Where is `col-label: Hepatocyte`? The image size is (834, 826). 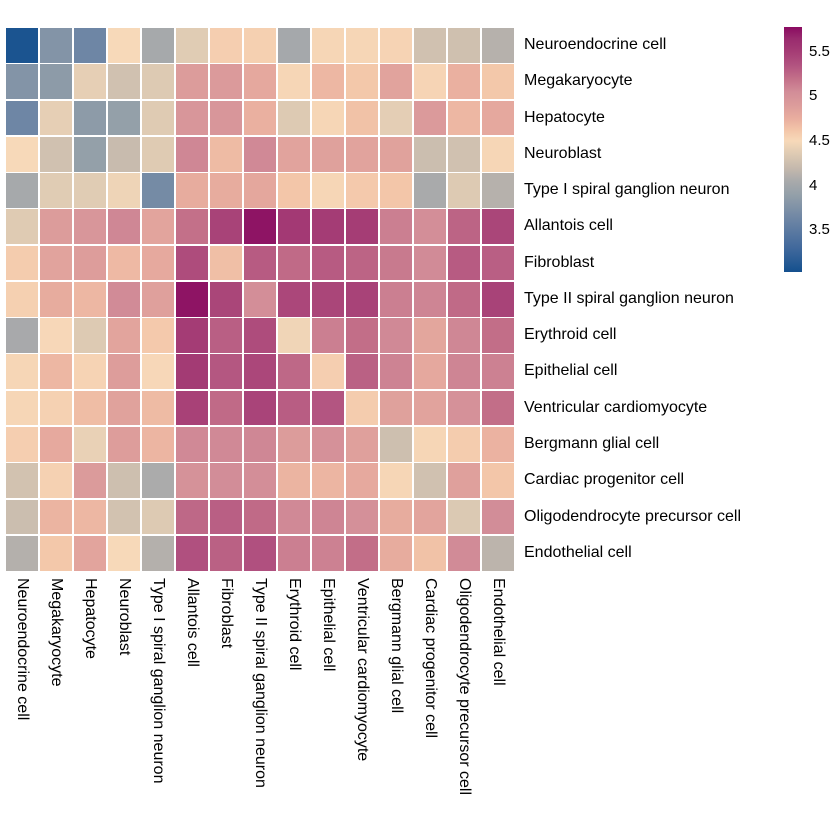 col-label: Hepatocyte is located at coordinates (90, 702).